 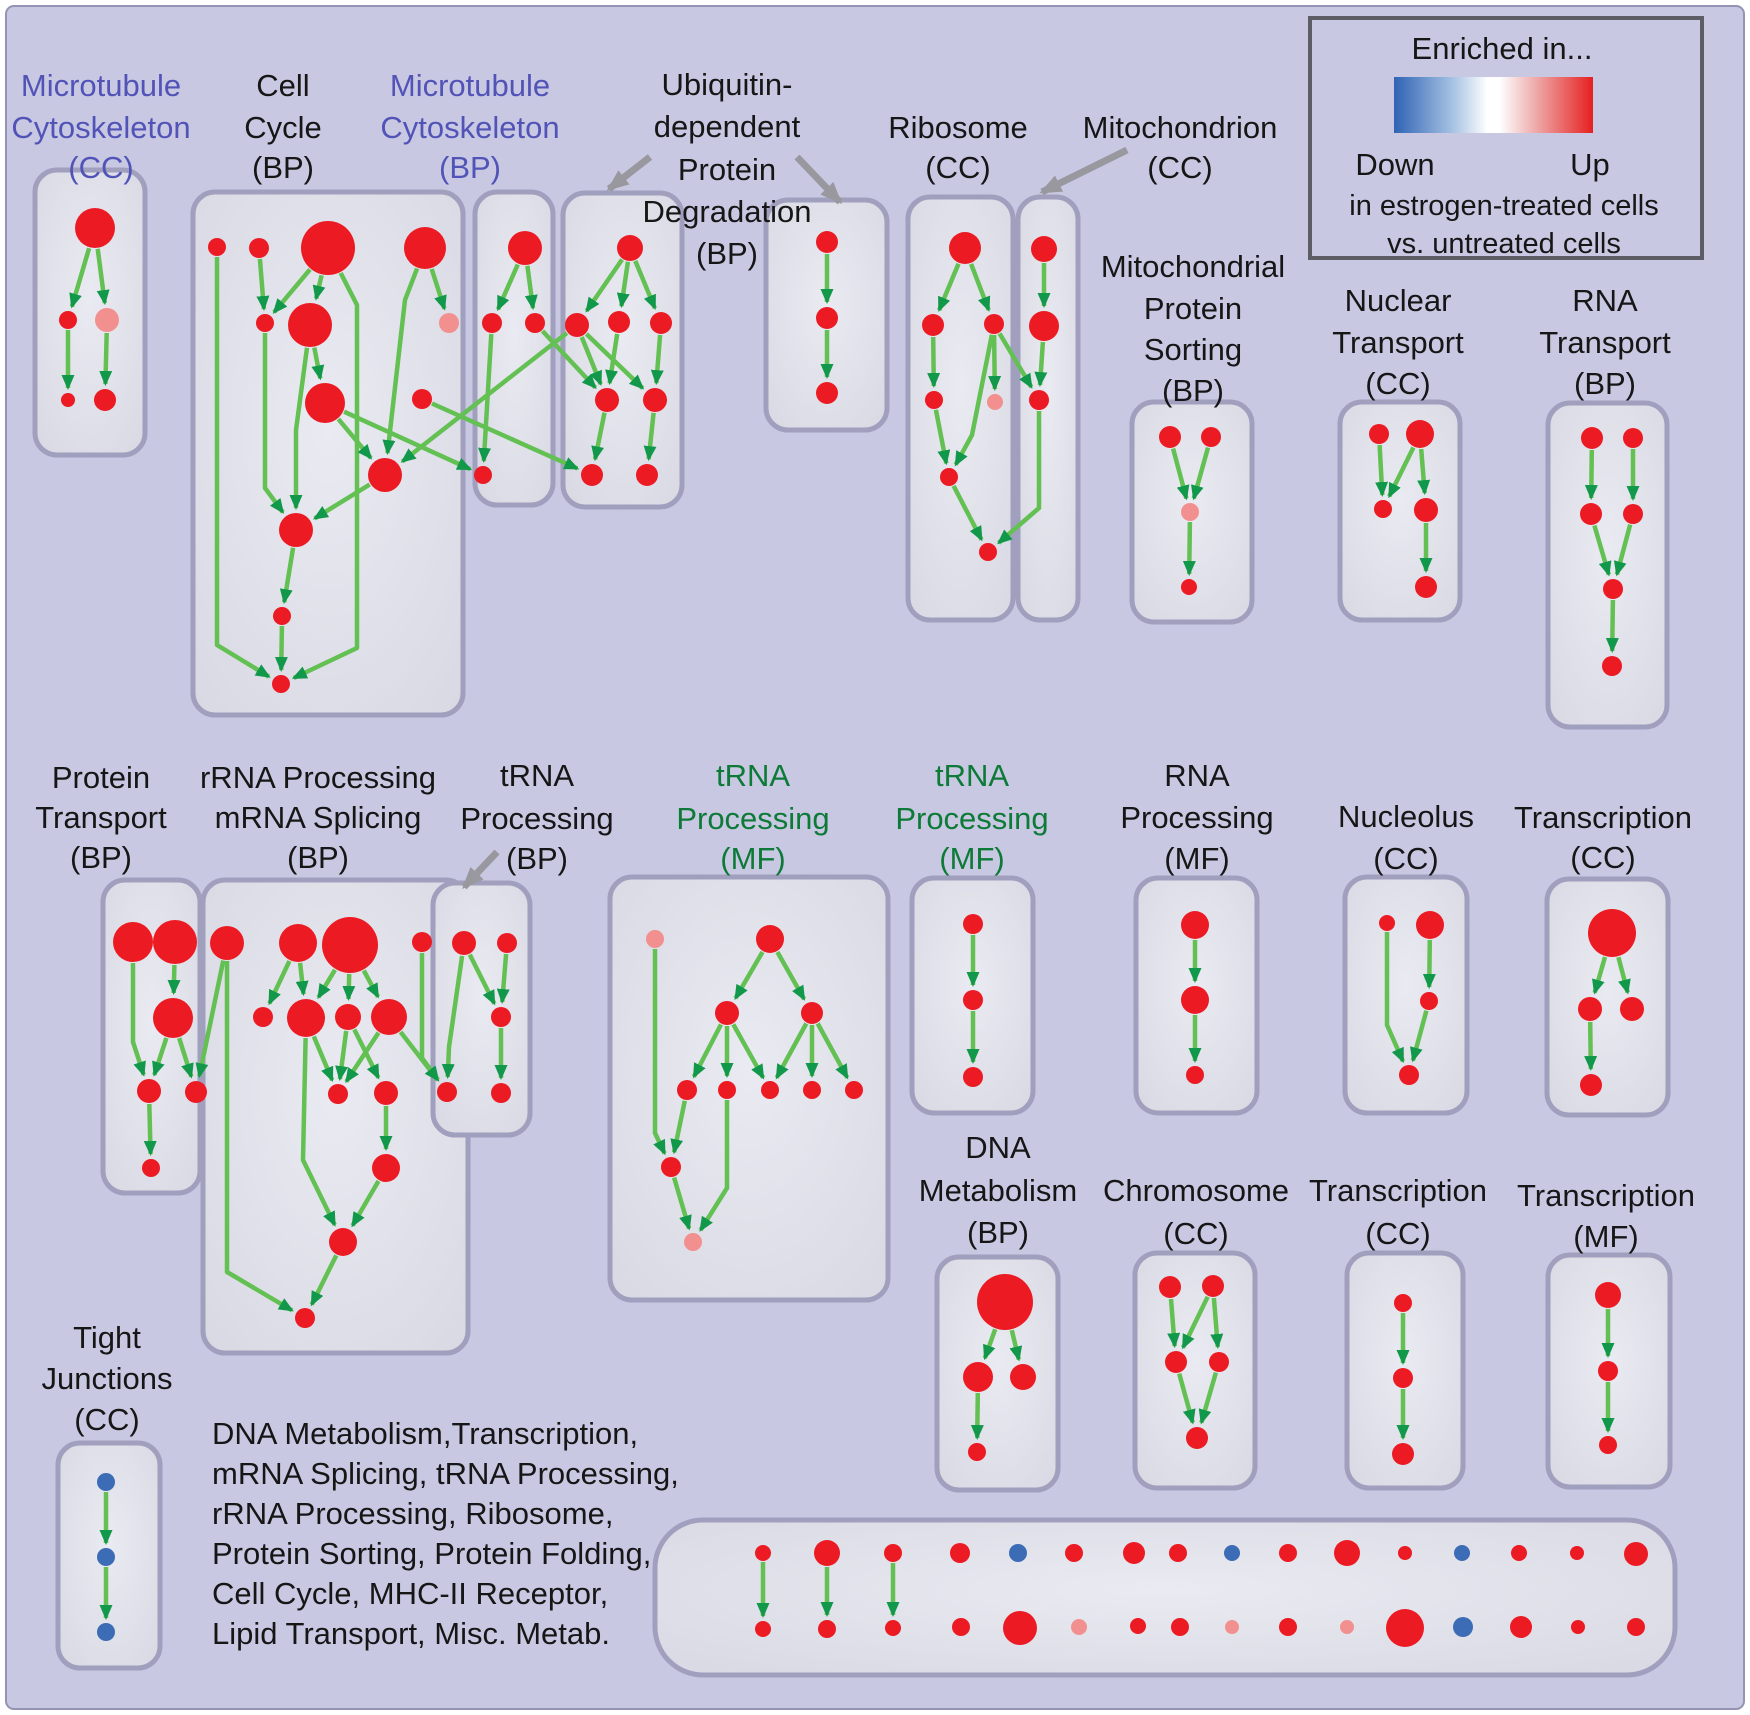 I want to click on node-mf1-a, so click(x=727, y=1013).